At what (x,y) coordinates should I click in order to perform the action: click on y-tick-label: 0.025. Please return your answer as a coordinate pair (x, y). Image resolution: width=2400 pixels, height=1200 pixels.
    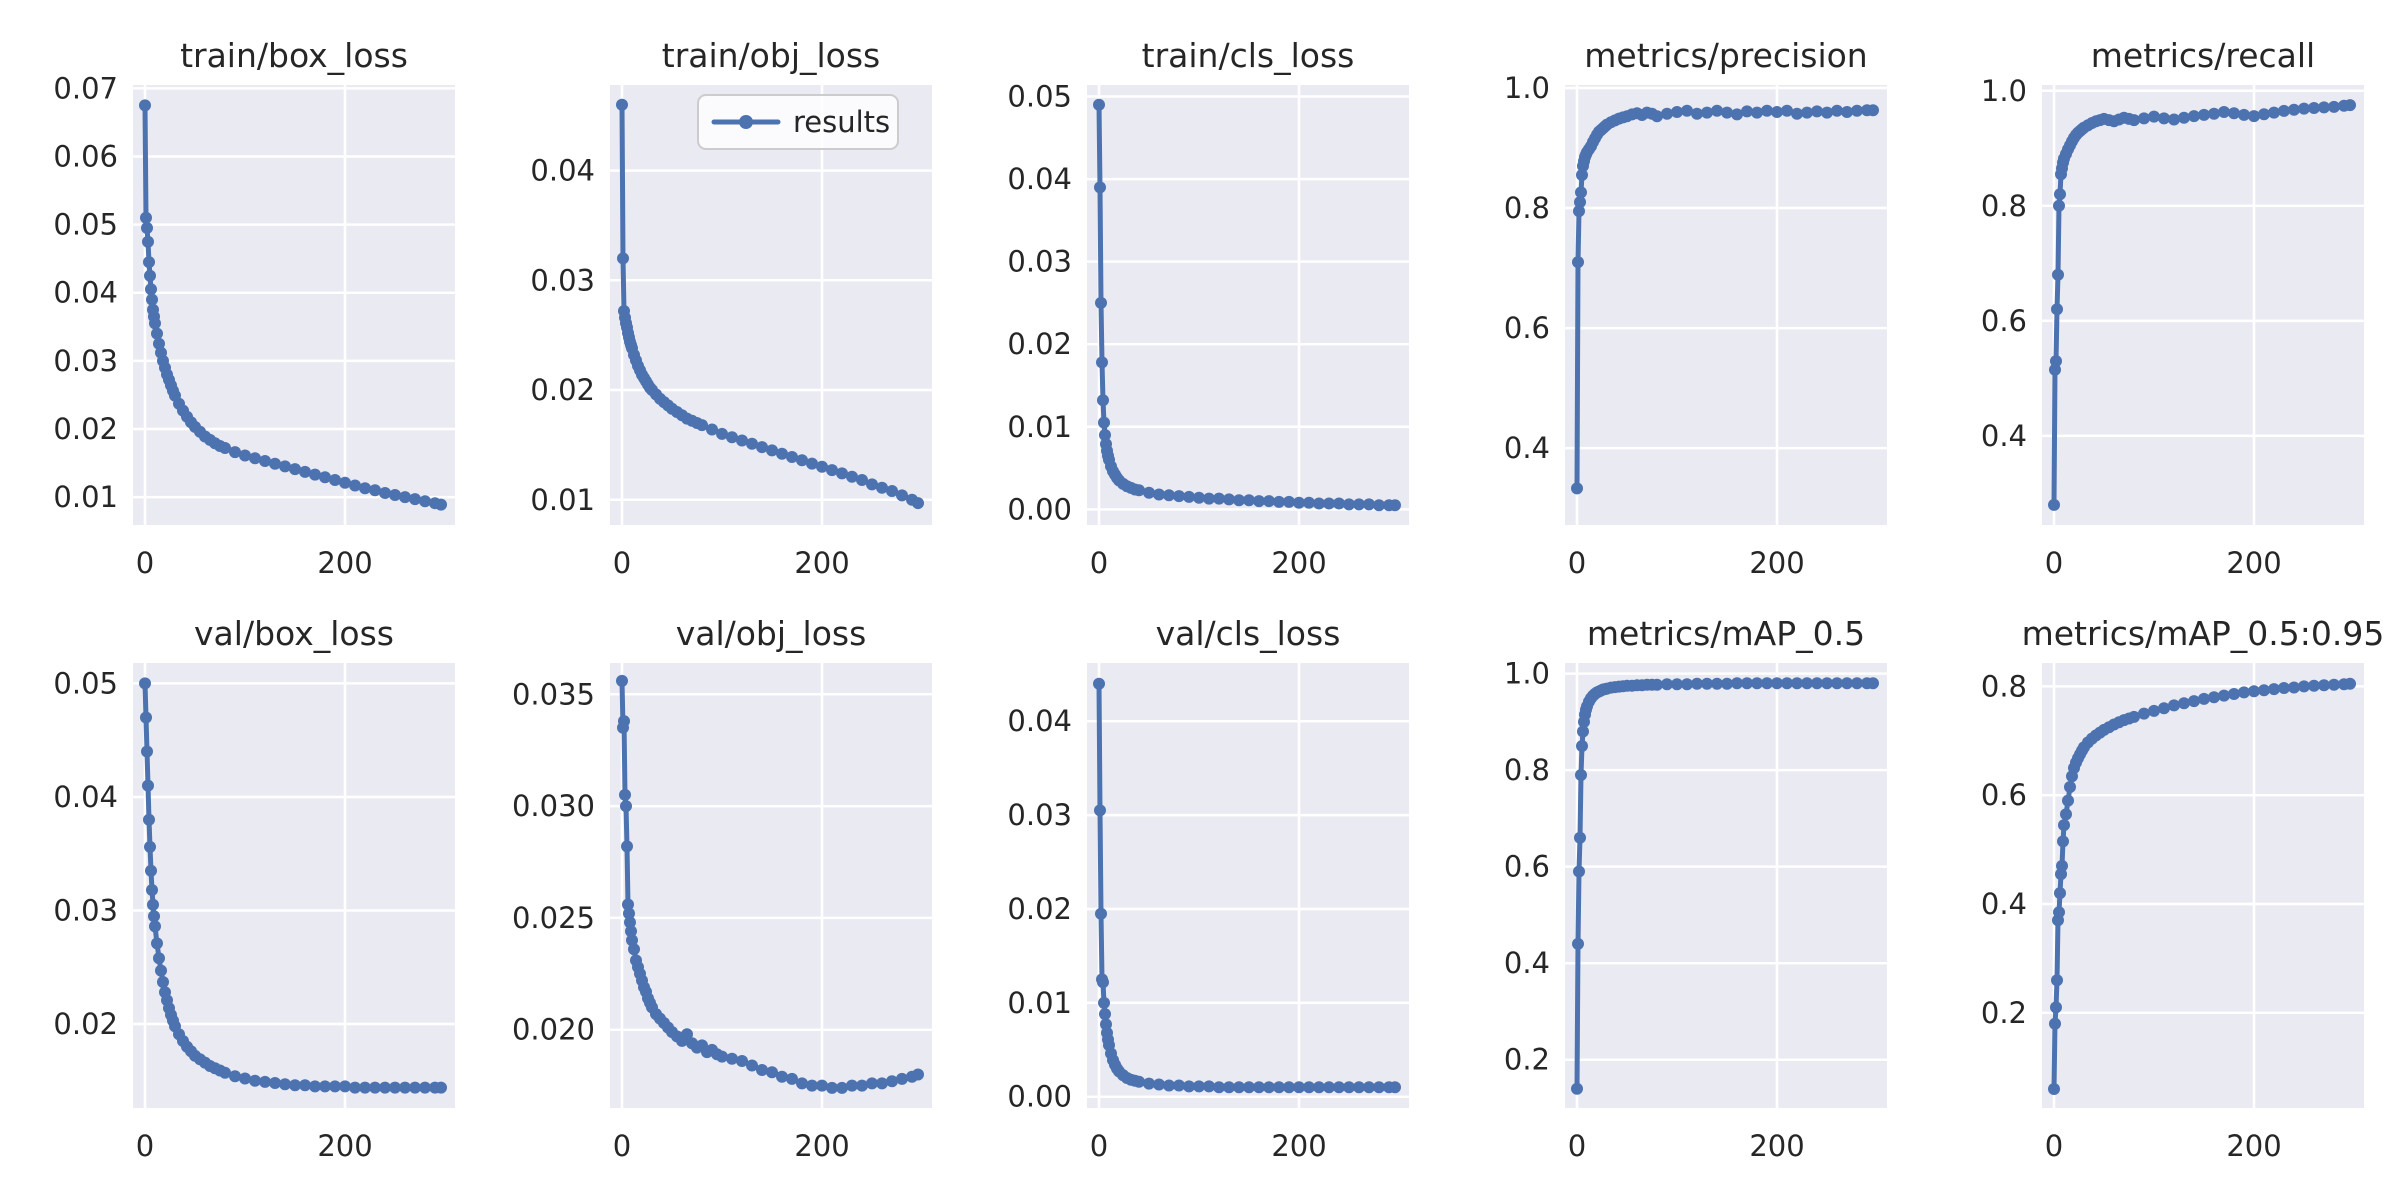
    Looking at the image, I should click on (553, 918).